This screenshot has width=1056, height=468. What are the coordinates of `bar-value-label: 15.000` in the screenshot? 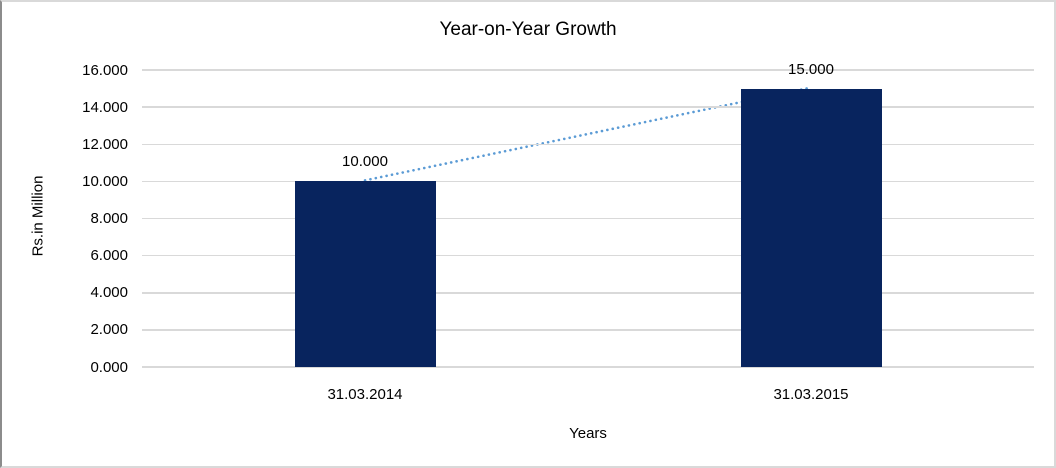 It's located at (811, 69).